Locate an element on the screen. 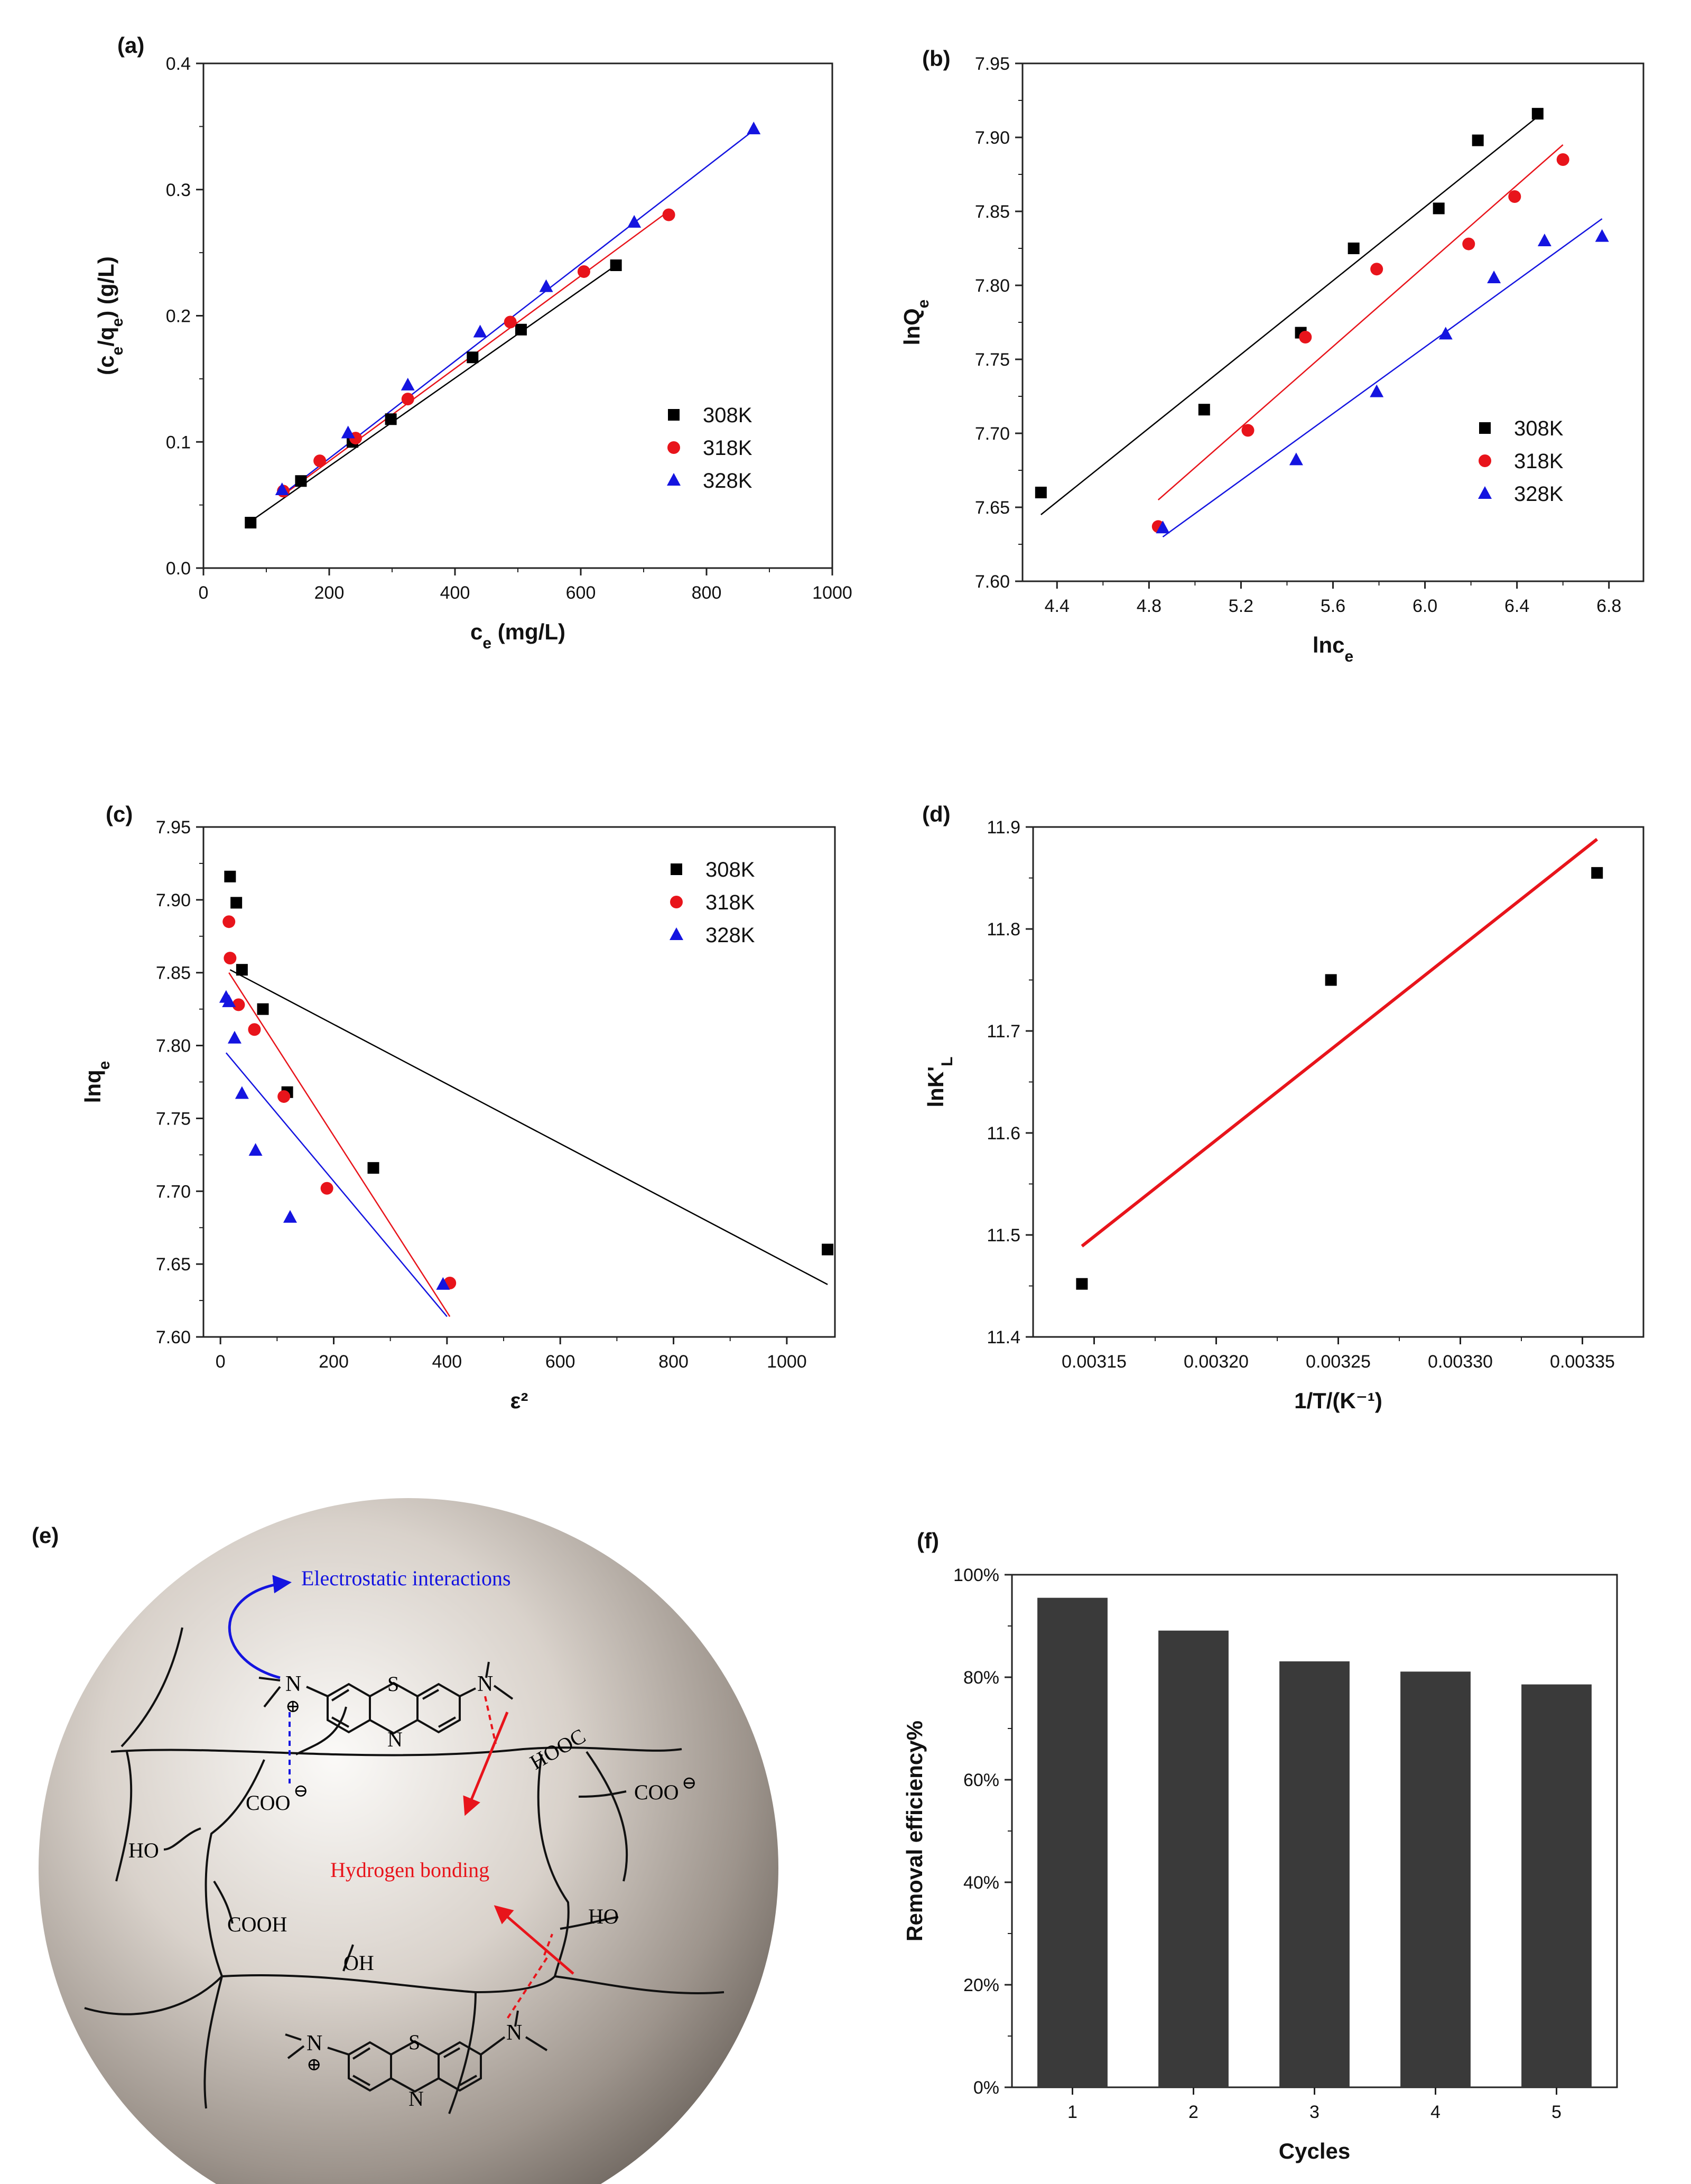 The width and height of the screenshot is (1691, 2184). x-tick-label: 2 is located at coordinates (1193, 2112).